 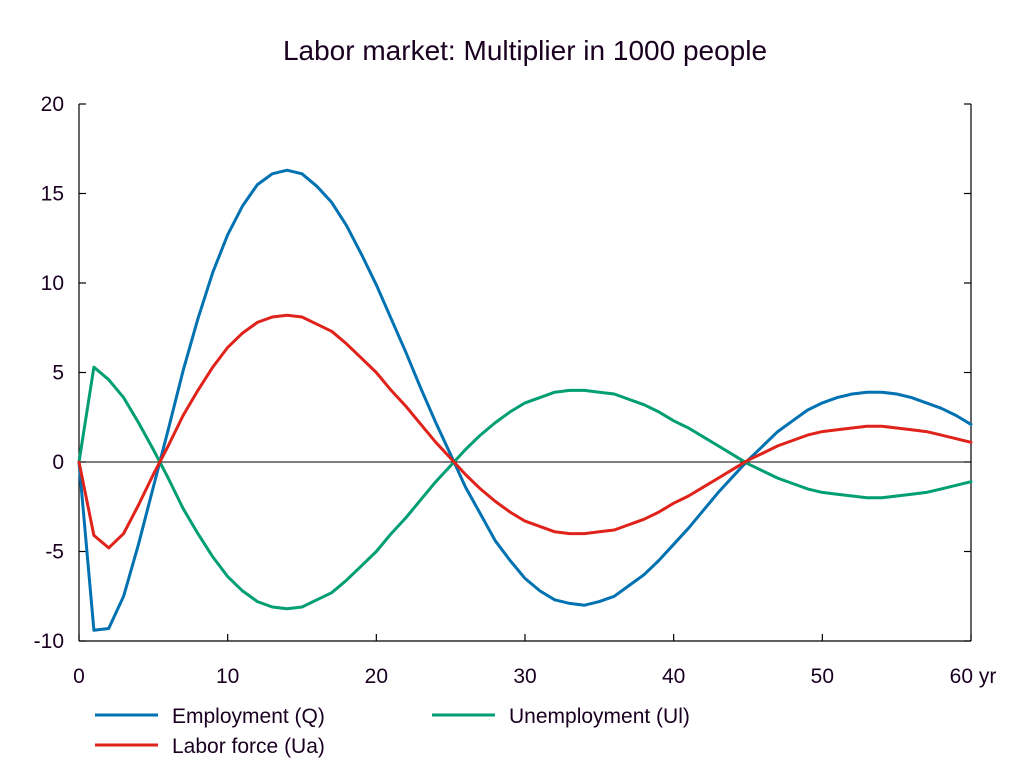 I want to click on x-tick-label: 50, so click(x=822, y=676).